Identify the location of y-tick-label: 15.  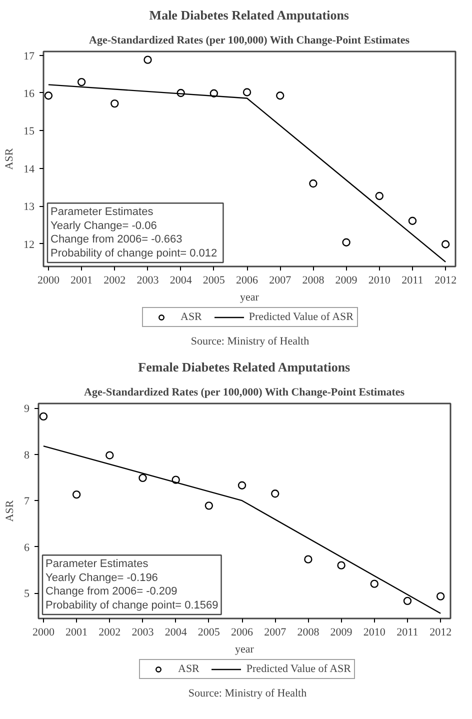
(29, 132).